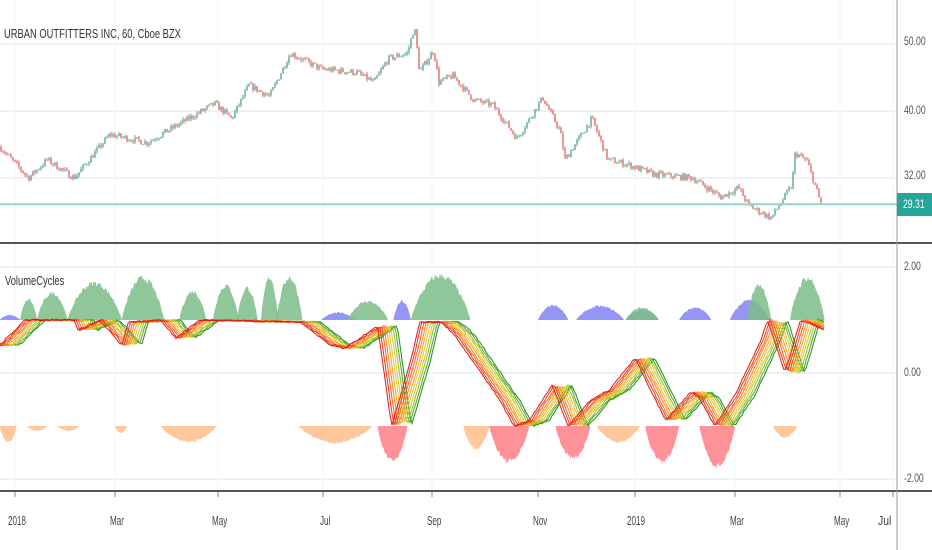 This screenshot has height=550, width=932. Describe the element at coordinates (509, 445) in the screenshot. I see `volume-area-below-red` at that location.